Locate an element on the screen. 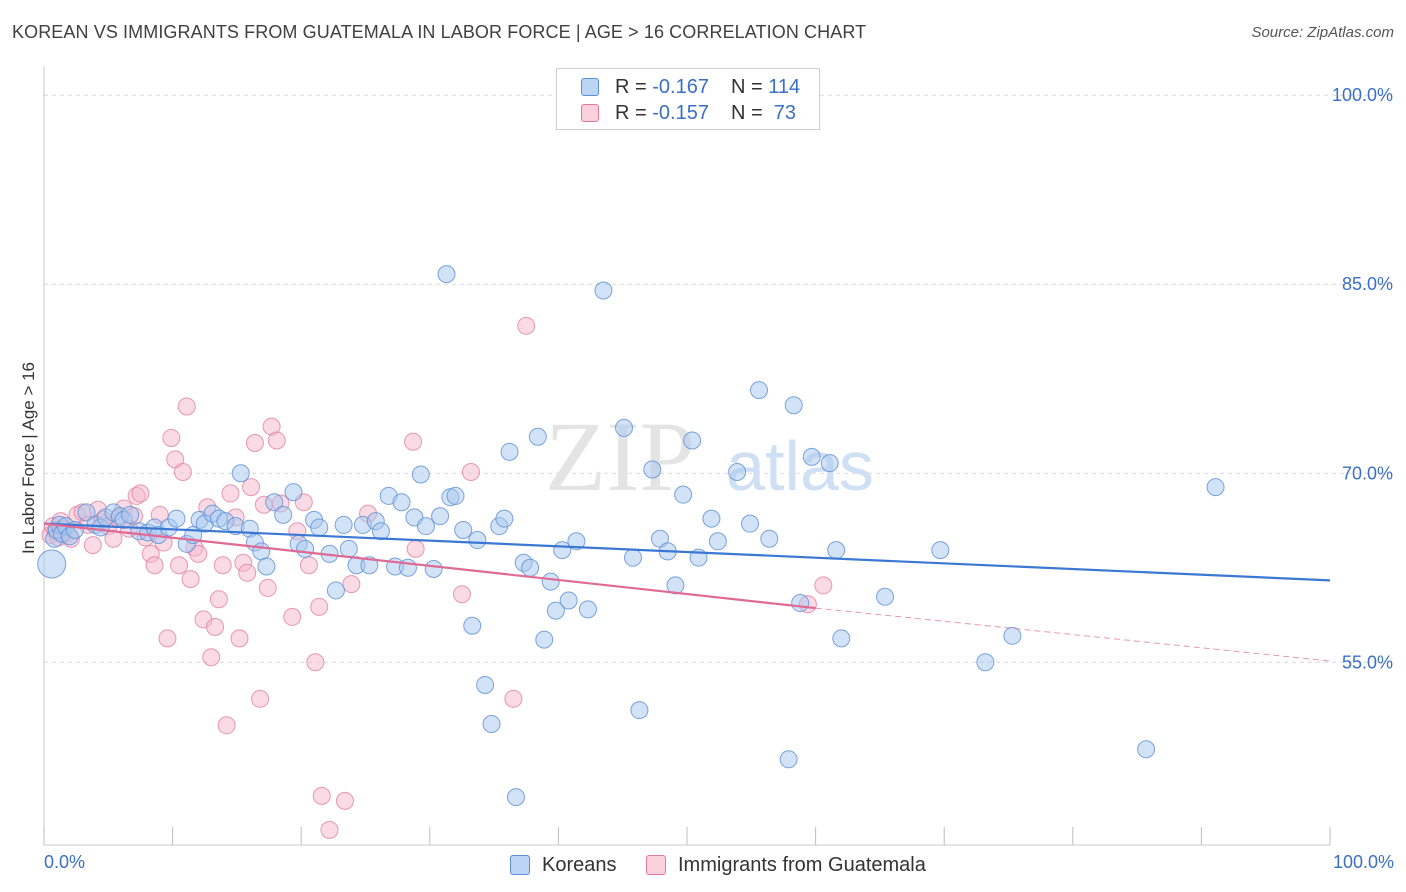 The height and width of the screenshot is (892, 1406). legend-item-guatemala: Immigrants from Guatemala is located at coordinates (786, 865).